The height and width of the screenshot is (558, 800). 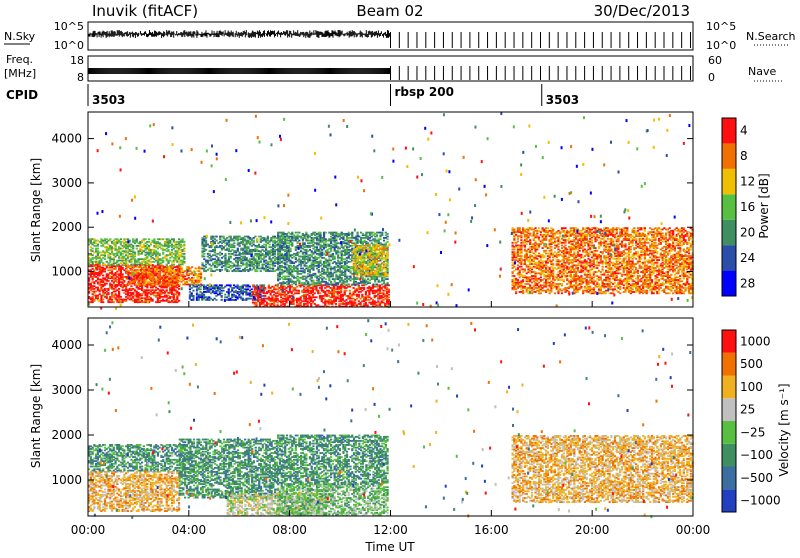 What do you see at coordinates (77, 60) in the screenshot?
I see `freq-tick-top: 18` at bounding box center [77, 60].